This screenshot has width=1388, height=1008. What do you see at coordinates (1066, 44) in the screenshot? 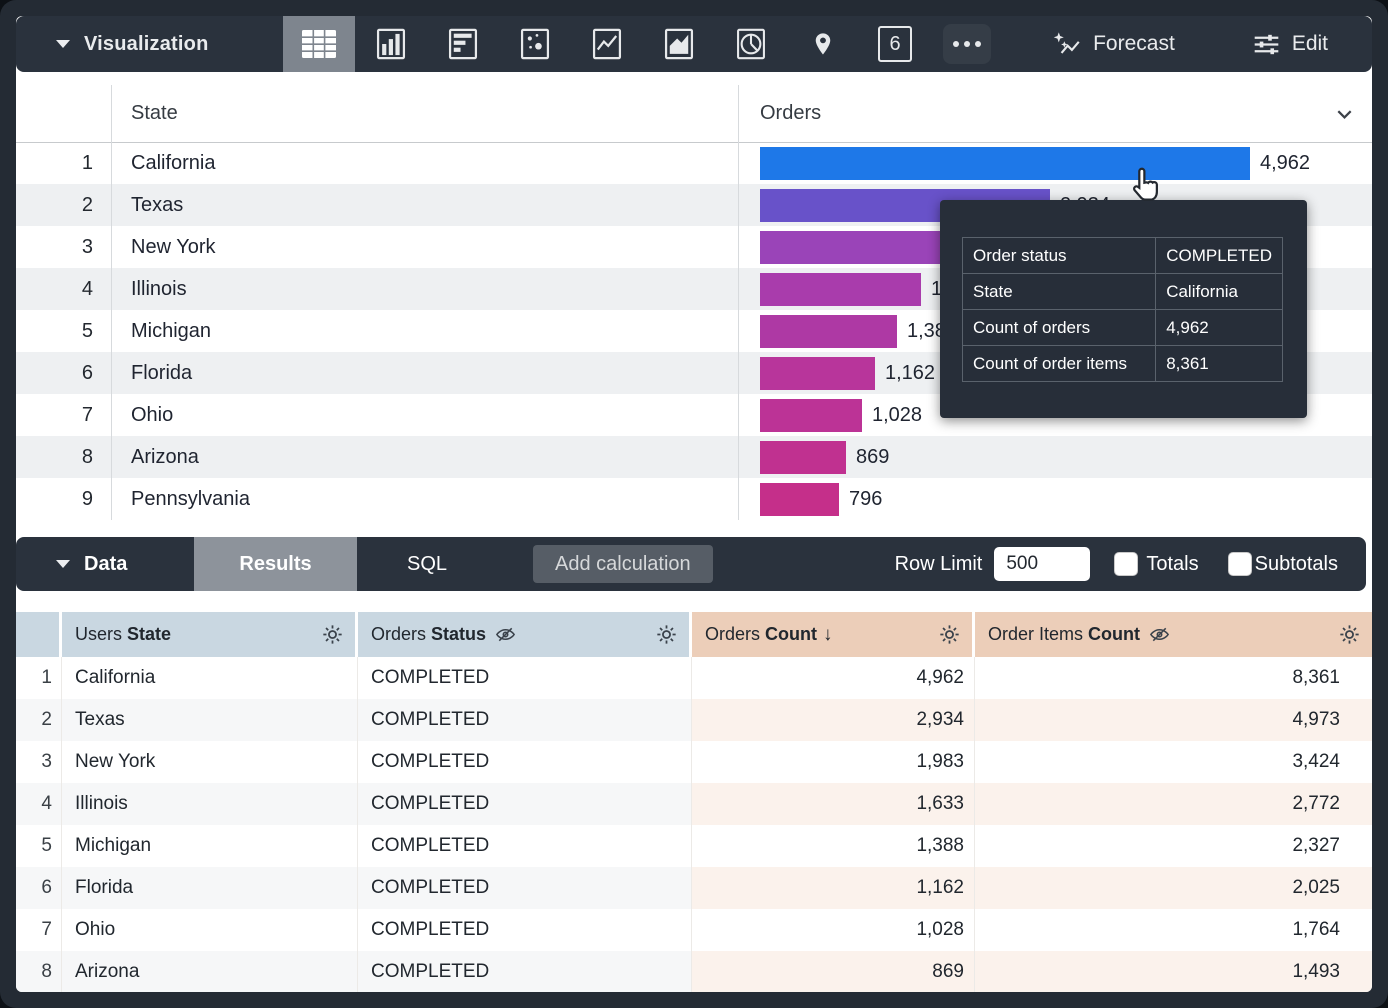
I see `forecast-sparkle-icon` at bounding box center [1066, 44].